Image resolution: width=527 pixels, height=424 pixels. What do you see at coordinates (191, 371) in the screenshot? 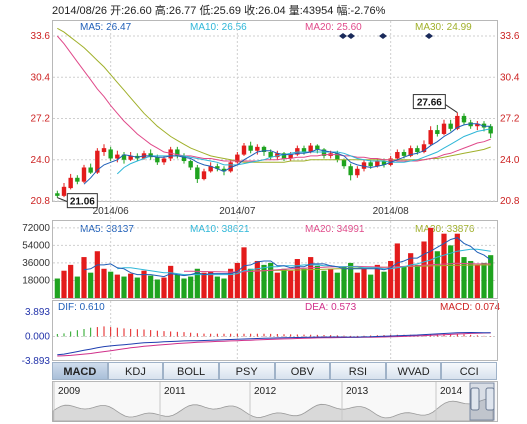
I see `tab-boll: BOLL` at bounding box center [191, 371].